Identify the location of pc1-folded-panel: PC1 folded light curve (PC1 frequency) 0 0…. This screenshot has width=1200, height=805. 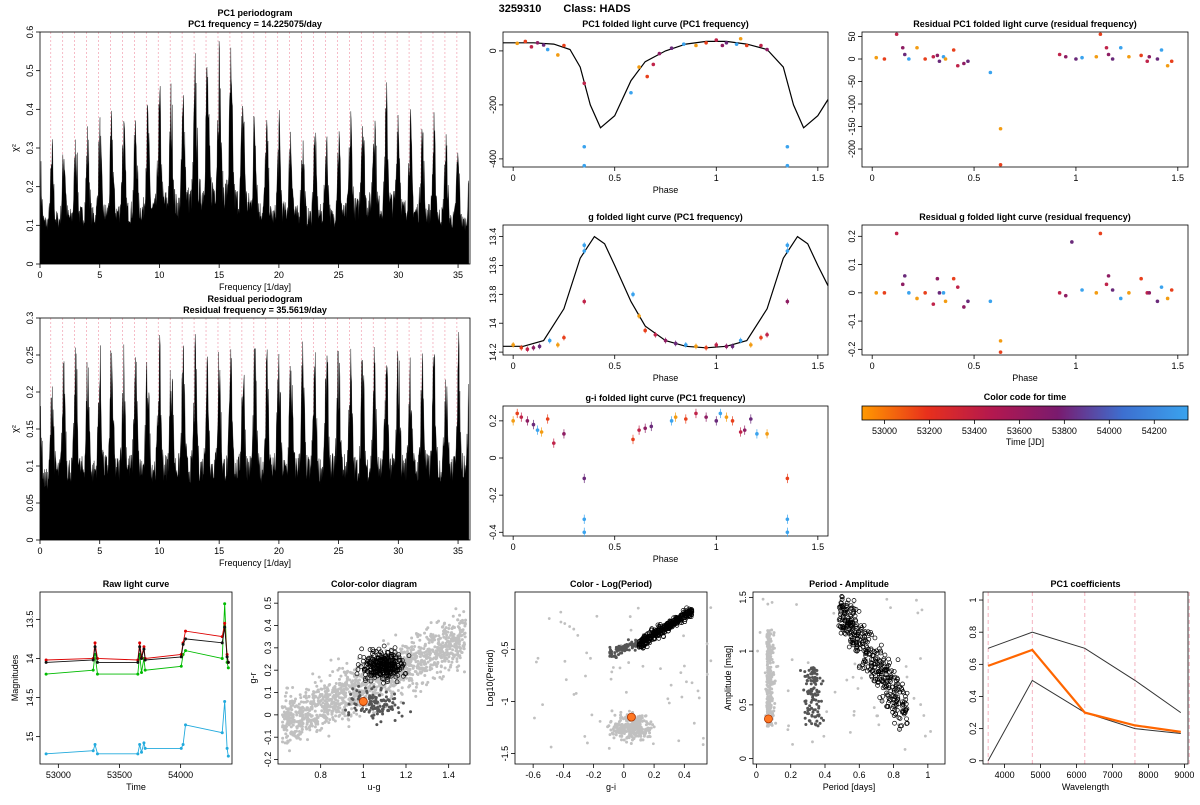
(658, 107).